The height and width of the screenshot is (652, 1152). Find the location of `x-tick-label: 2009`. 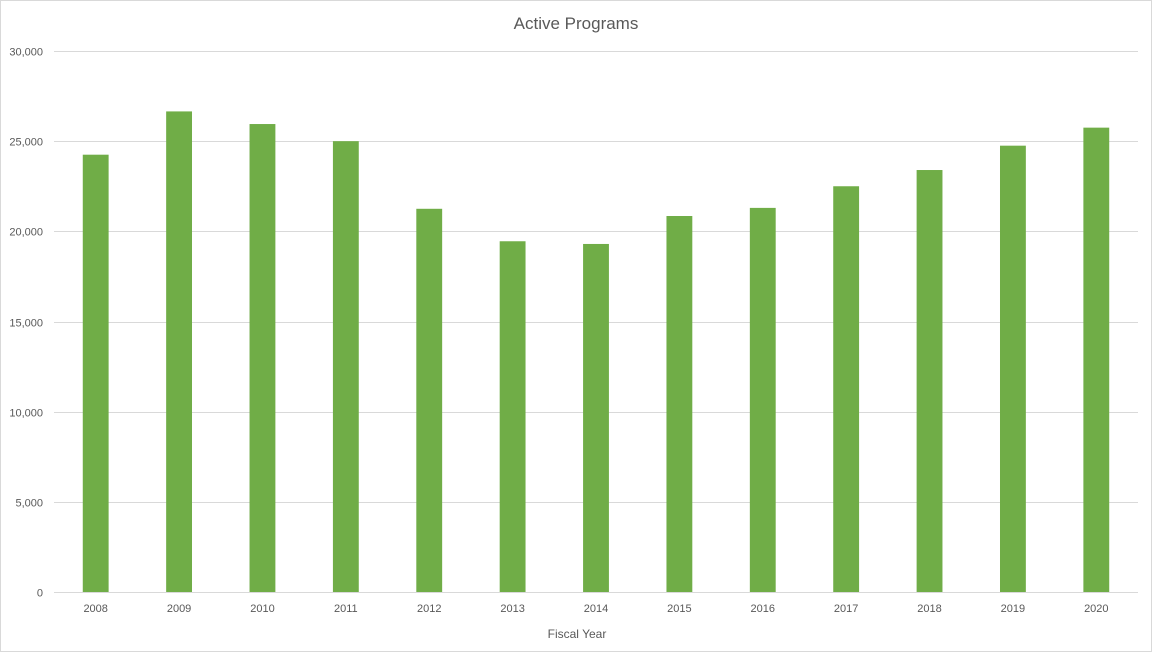

x-tick-label: 2009 is located at coordinates (179, 609).